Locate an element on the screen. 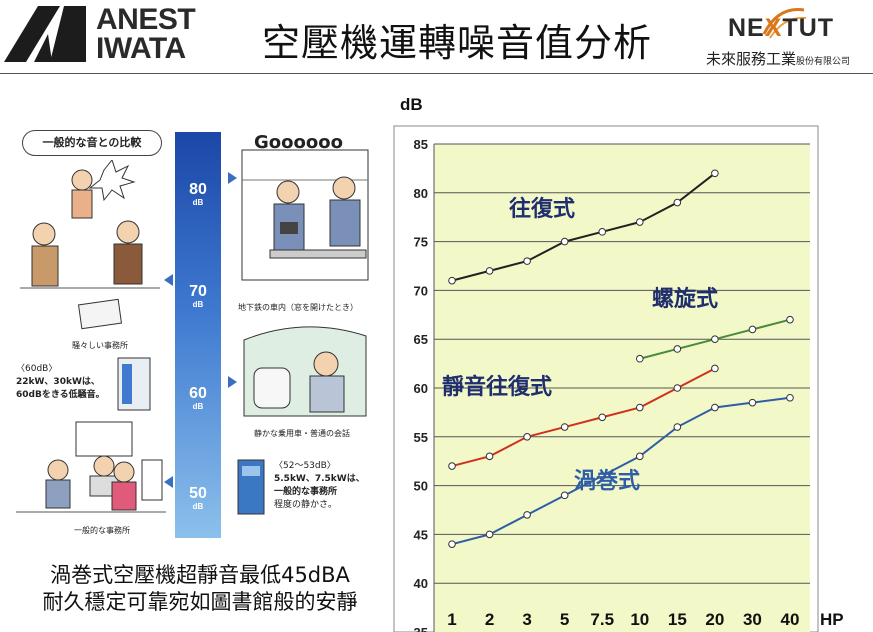 This screenshot has height=632, width=873. x-tick-label: 5 is located at coordinates (564, 619).